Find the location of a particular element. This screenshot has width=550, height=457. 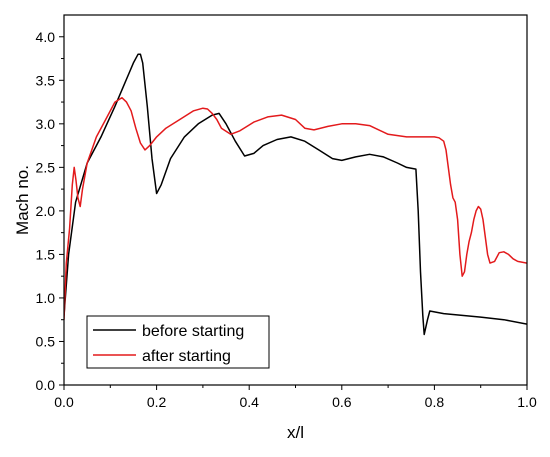

y-tick-label: 0.0 is located at coordinates (46, 385).